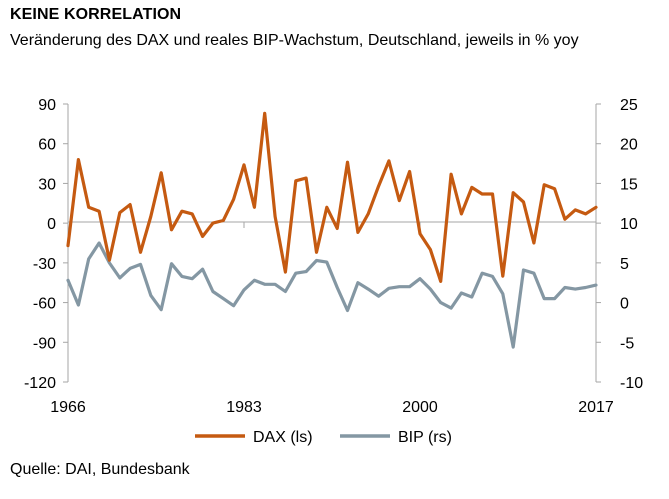 The width and height of the screenshot is (669, 499). I want to click on left-axis-tick-label: 0, so click(51, 224).